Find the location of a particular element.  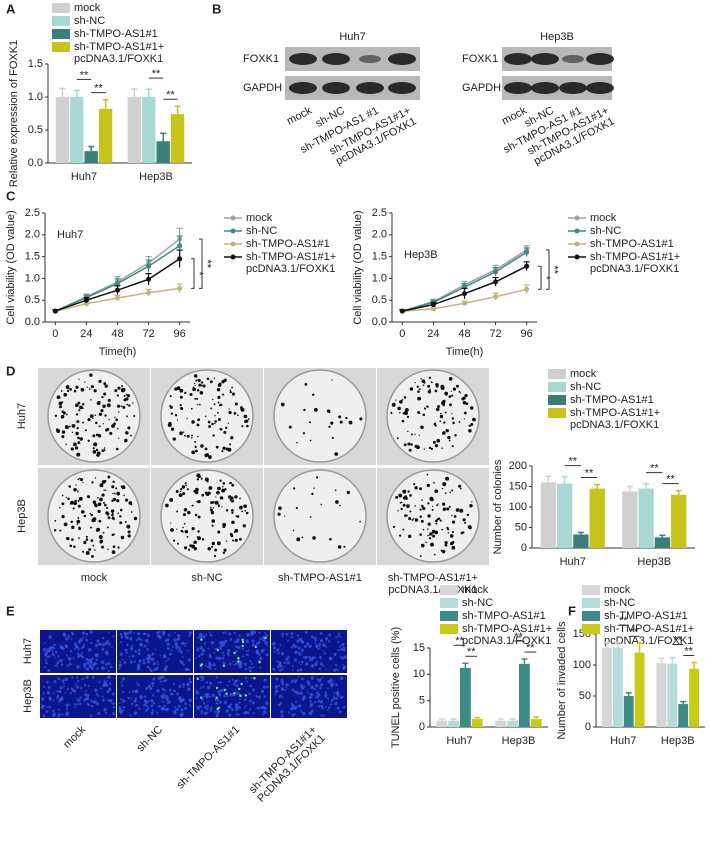

tunel-positive is located at coordinates (259, 662).